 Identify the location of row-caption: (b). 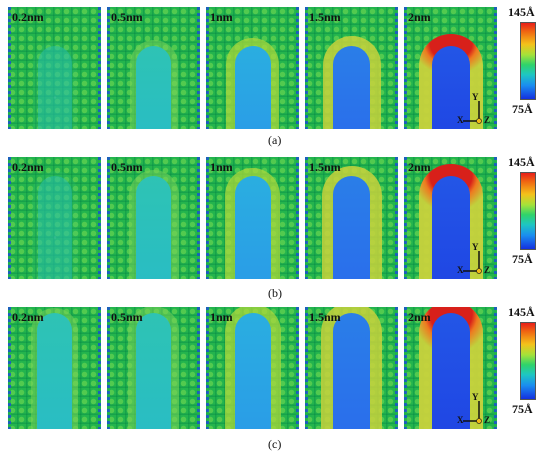
(275, 293).